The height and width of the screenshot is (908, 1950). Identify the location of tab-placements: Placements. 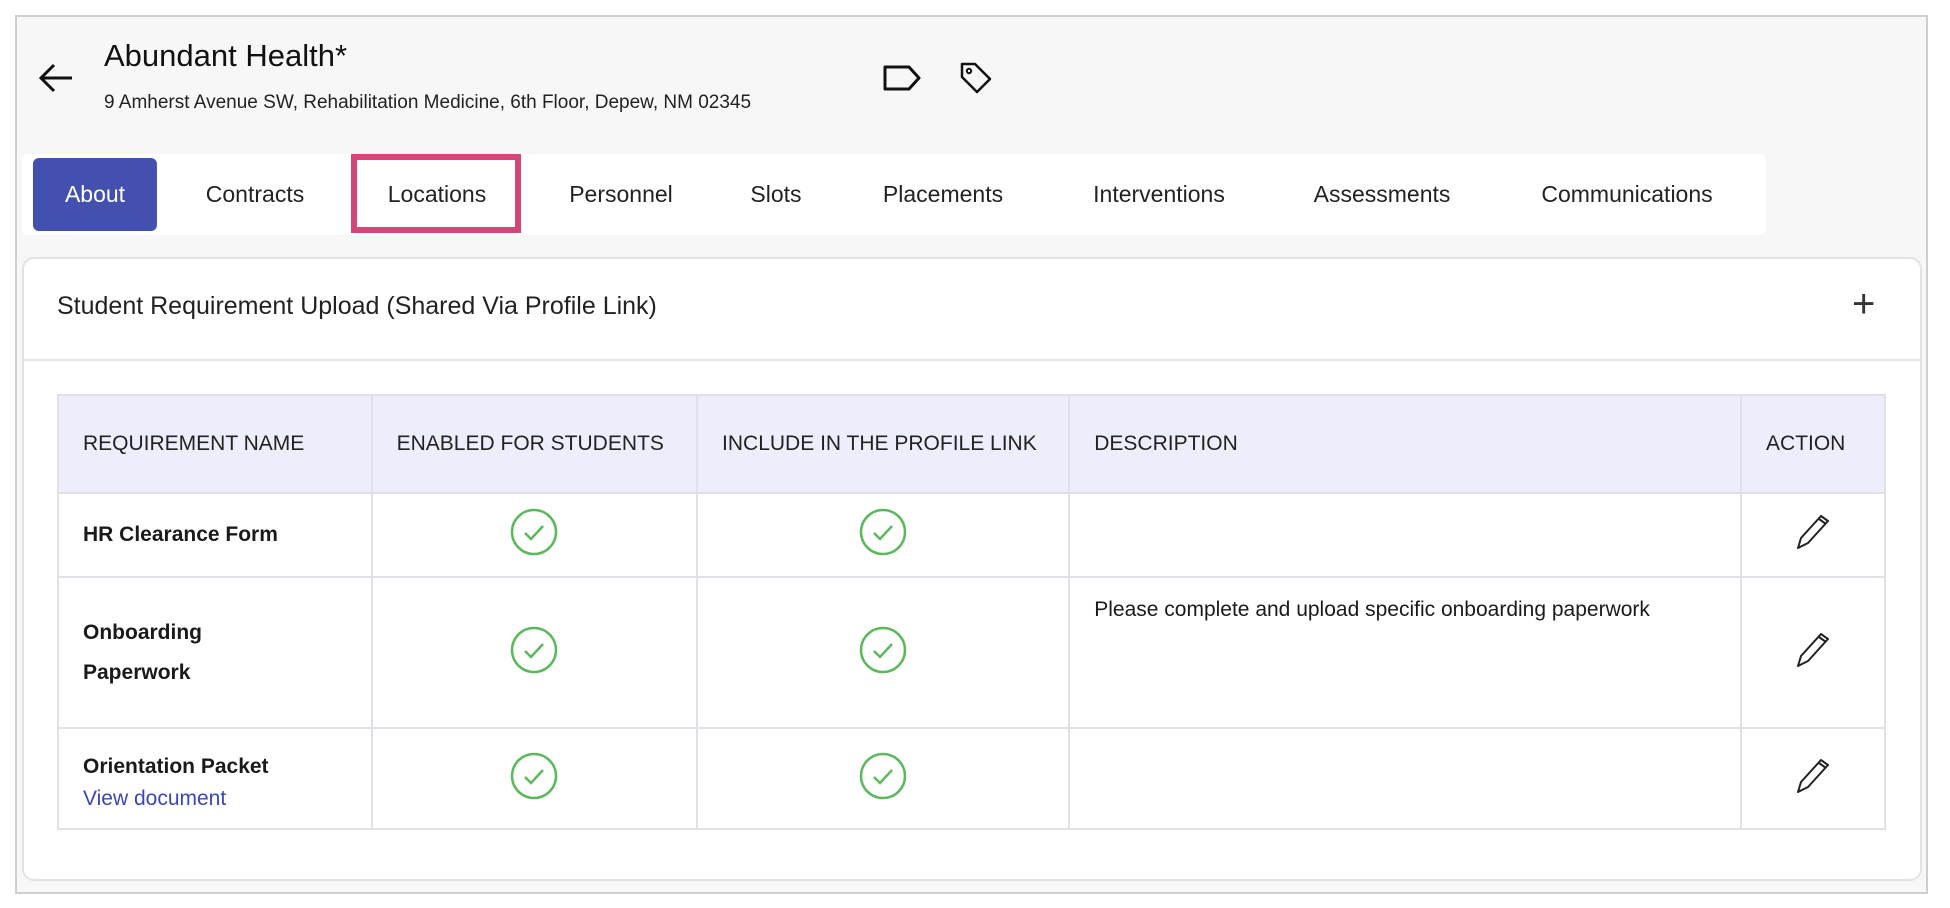
(943, 194).